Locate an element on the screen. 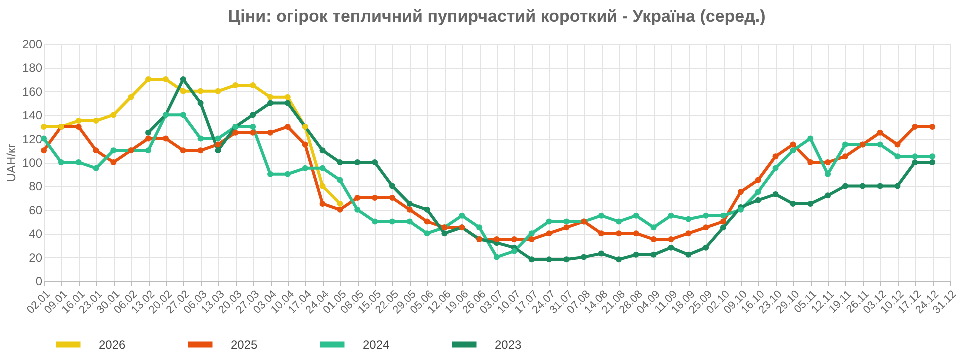 The width and height of the screenshot is (974, 361). y-tick-label: 180 is located at coordinates (32, 68).